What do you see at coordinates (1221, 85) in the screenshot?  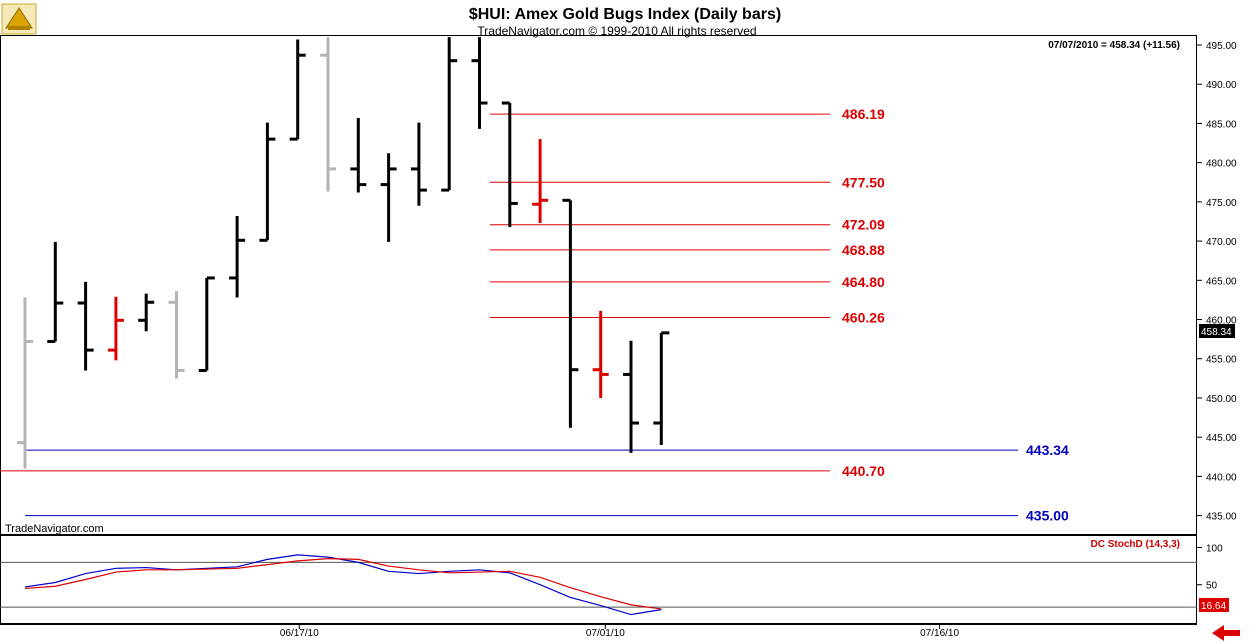 I see `y-tick-label: 490.00` at bounding box center [1221, 85].